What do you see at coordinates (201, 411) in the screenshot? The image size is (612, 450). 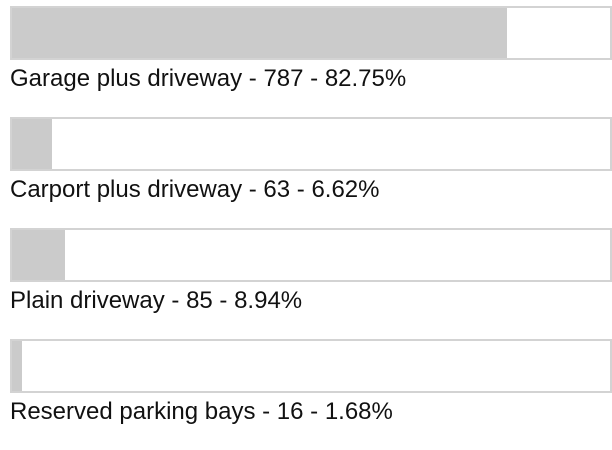 I see `option-label: Reserved parking bays - 16 - 1.68%` at bounding box center [201, 411].